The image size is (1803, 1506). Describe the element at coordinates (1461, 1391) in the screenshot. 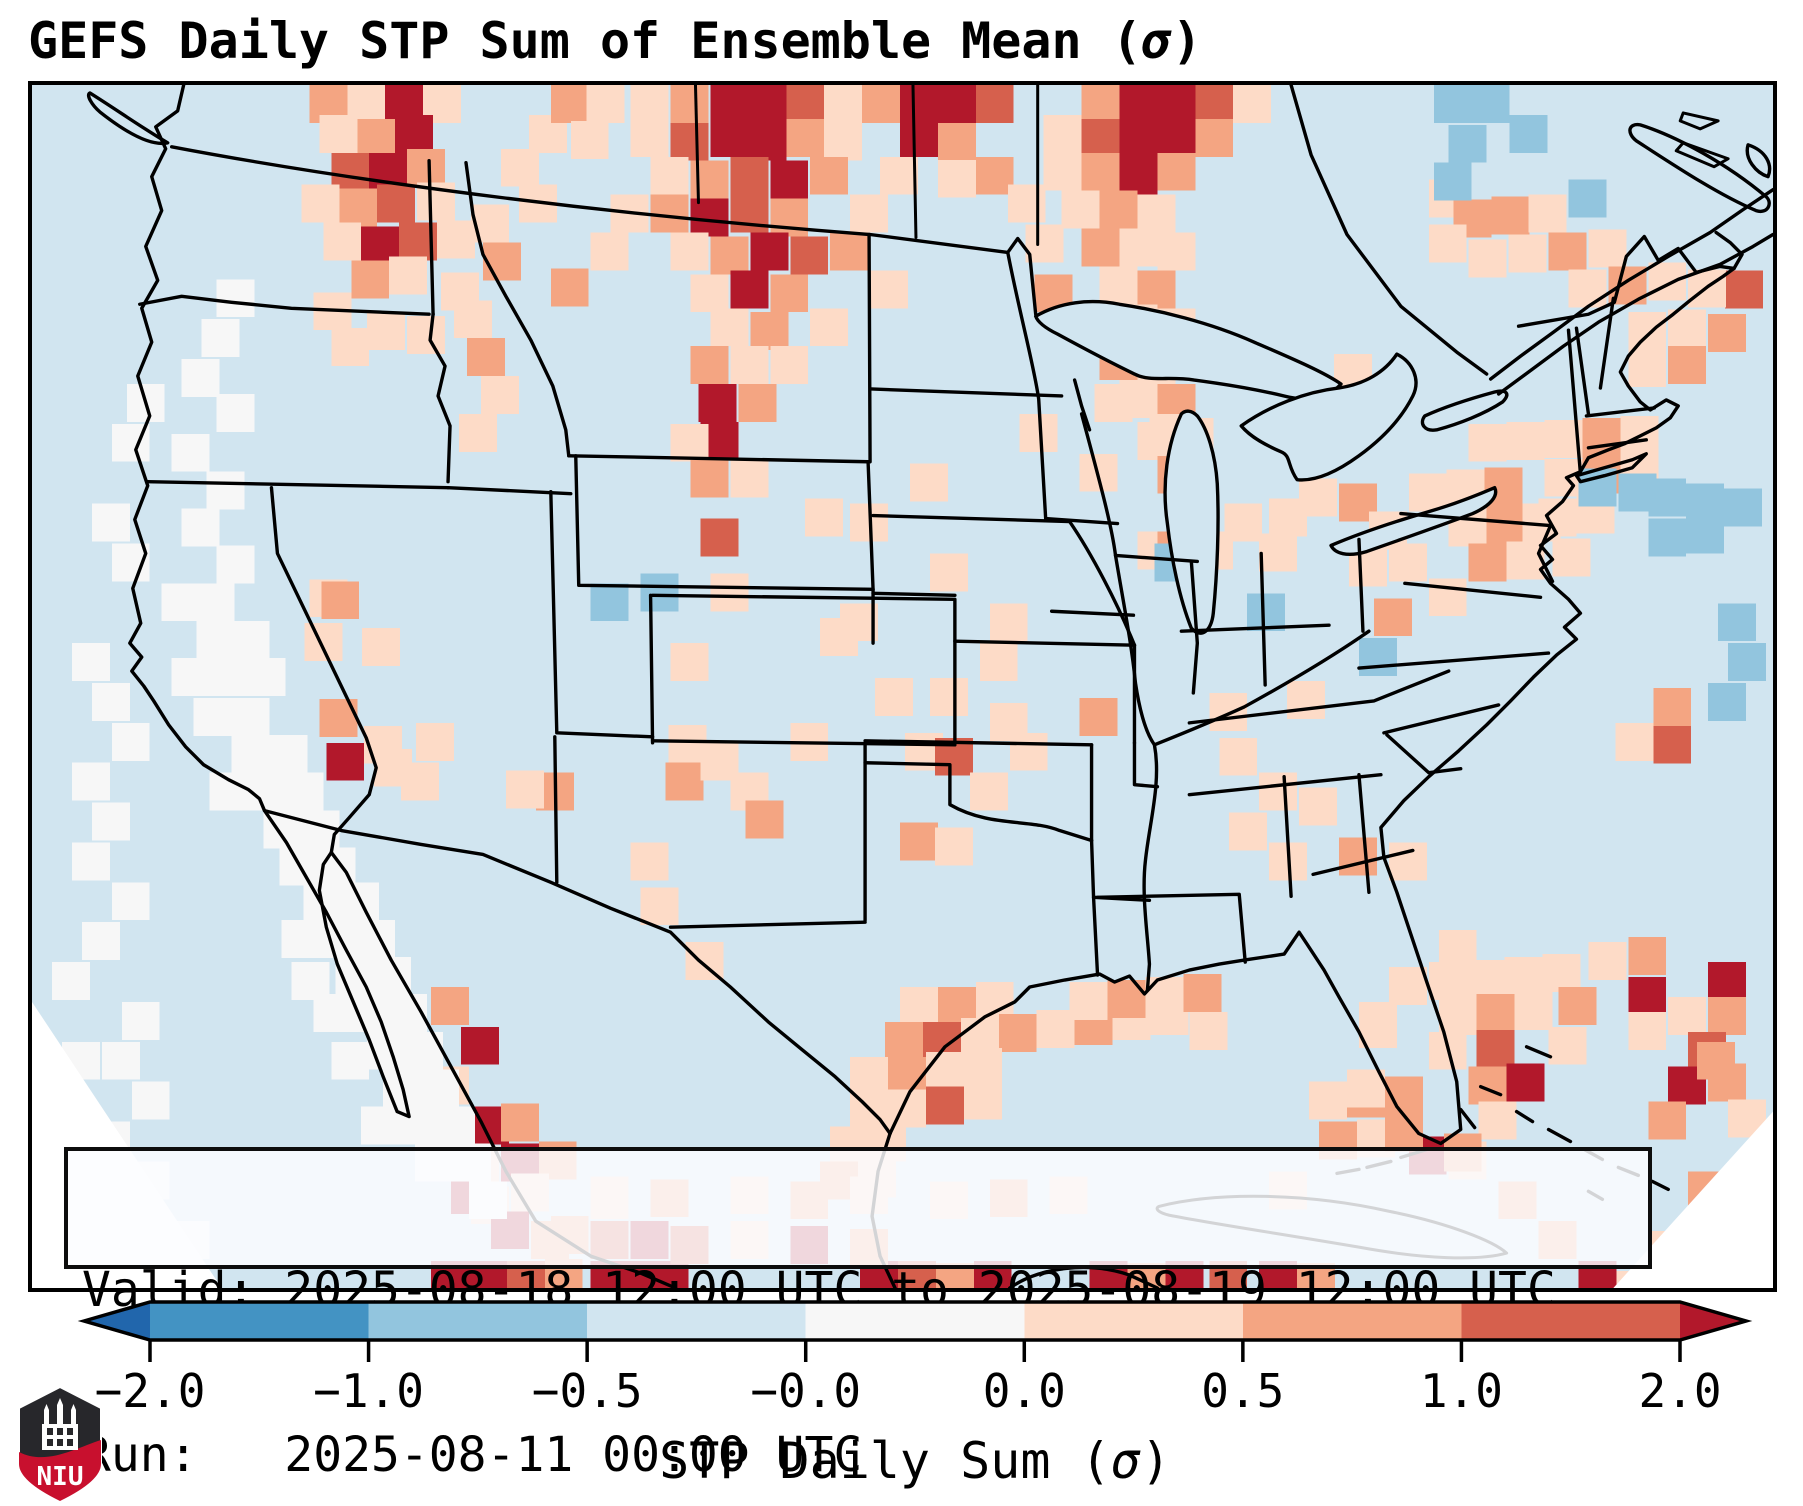

I see `colorbar-tick-label: 1.0` at that location.